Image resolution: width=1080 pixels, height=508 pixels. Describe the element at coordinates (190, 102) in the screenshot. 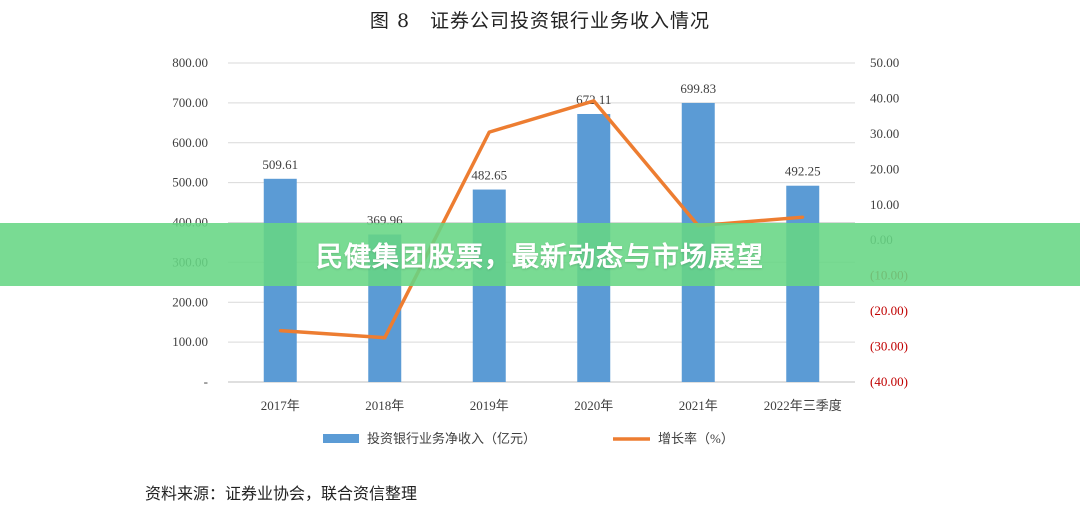

I see `left-tick-label: 700.00` at that location.